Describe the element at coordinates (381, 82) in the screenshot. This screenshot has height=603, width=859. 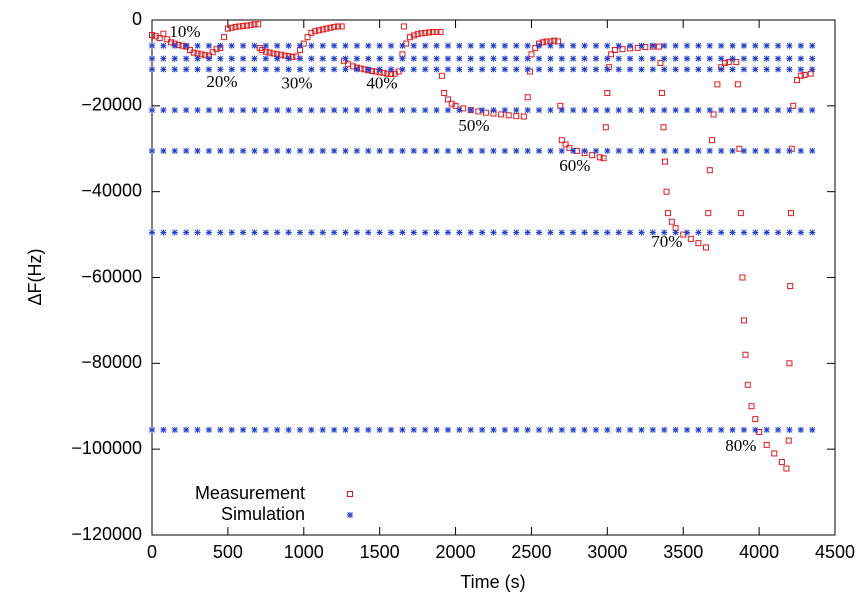
I see `annotation: 40%` at that location.